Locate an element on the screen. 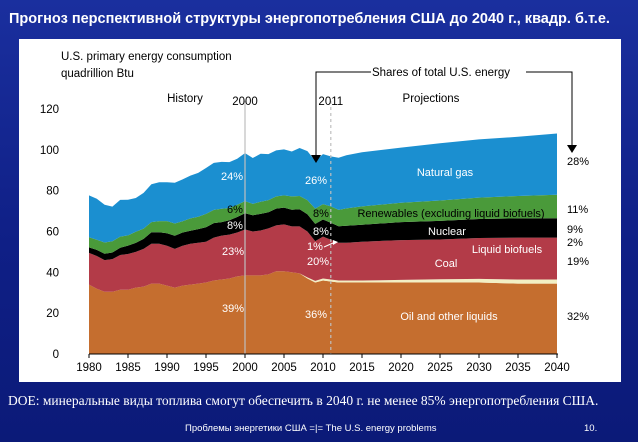 This screenshot has width=638, height=442. pct-2040-oil: 32% is located at coordinates (578, 317).